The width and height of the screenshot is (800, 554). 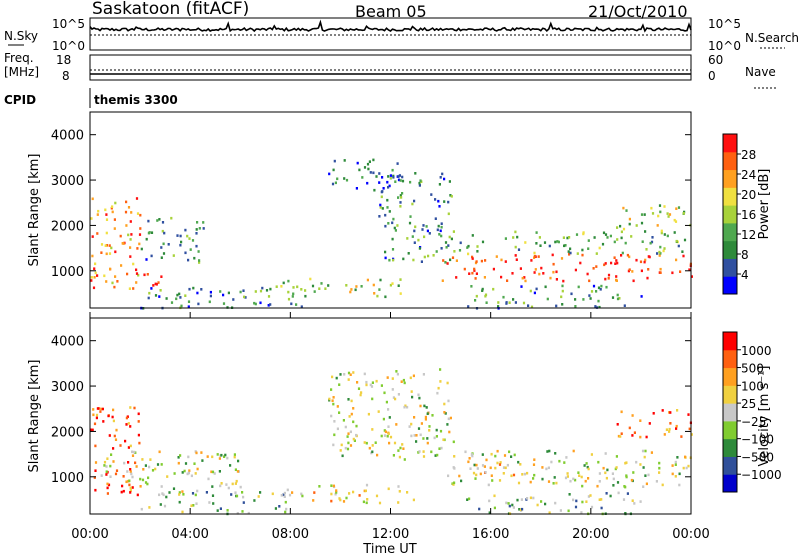 What do you see at coordinates (63, 60) in the screenshot?
I see `freq-tick-top: 18` at bounding box center [63, 60].